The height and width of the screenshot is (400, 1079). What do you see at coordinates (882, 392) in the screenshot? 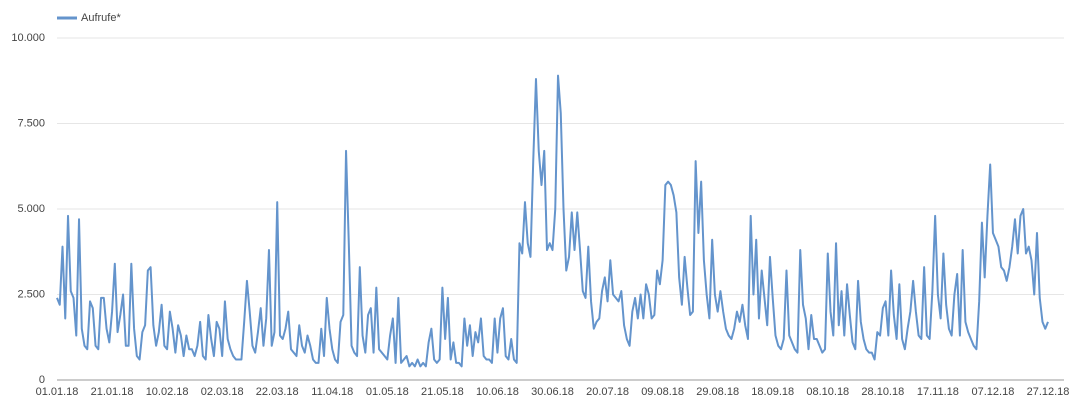
I see `x-tick-label: 28.10.18` at bounding box center [882, 392].